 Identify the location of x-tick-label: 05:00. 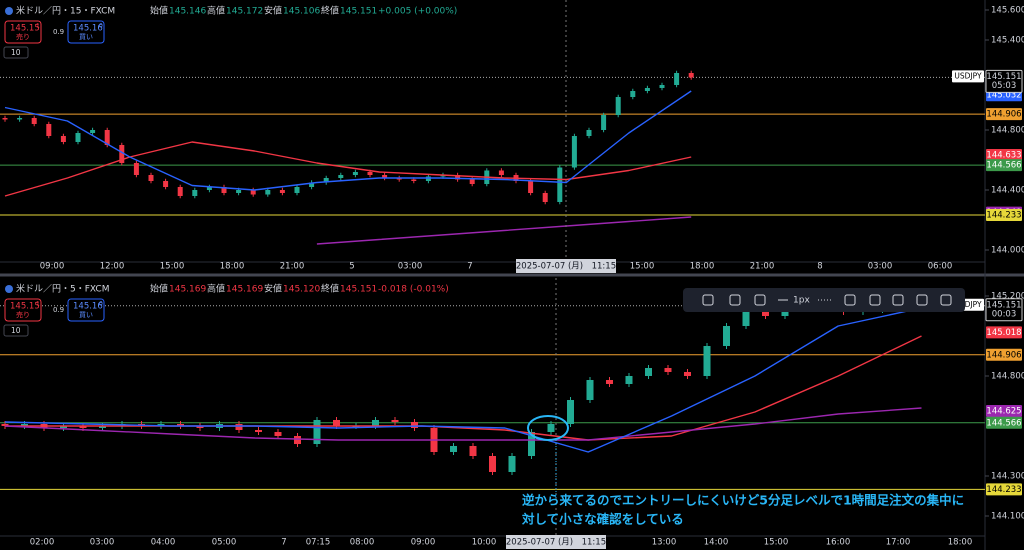
(224, 543).